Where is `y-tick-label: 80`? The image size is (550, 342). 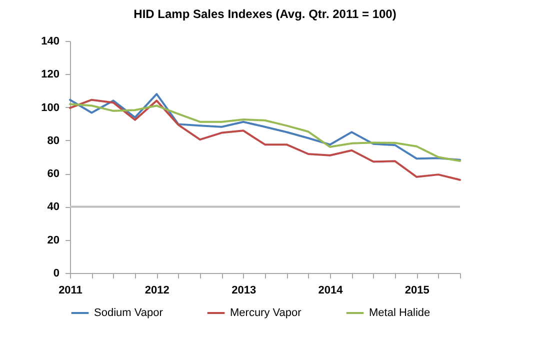 y-tick-label: 80 is located at coordinates (53, 140).